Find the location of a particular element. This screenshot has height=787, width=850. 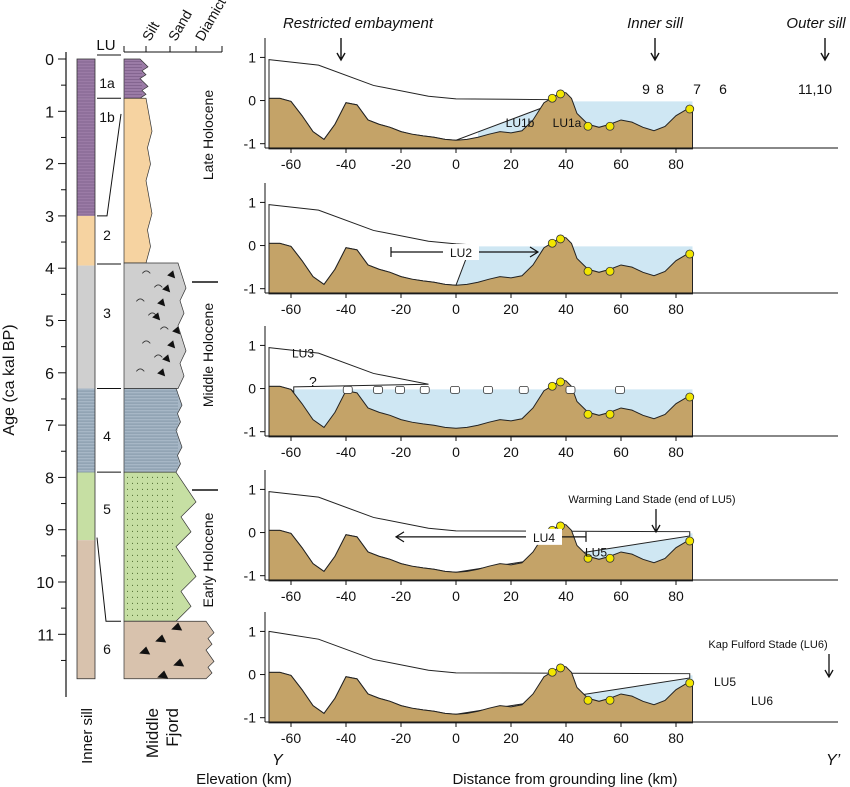

lu1b-label: LU1b is located at coordinates (520, 123).